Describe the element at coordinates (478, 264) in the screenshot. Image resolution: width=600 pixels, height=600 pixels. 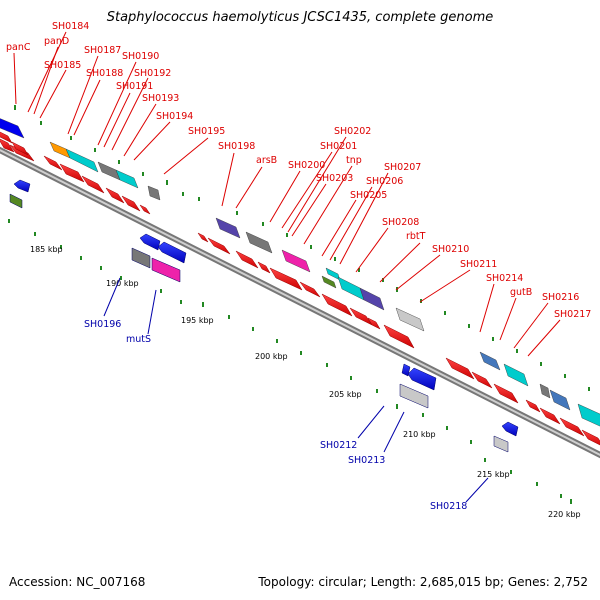
I see `gene-label-SH0211: SH0211` at that location.